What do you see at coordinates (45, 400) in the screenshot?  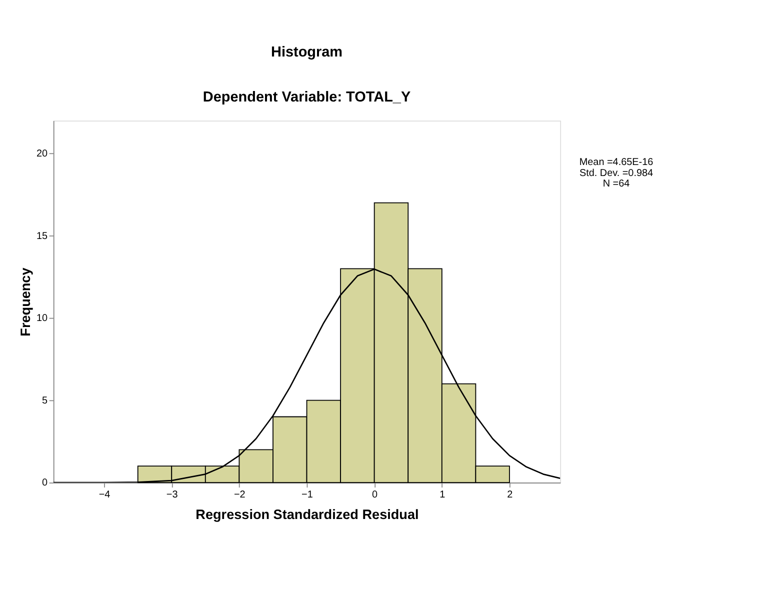 I see `y-tick-label: 5` at bounding box center [45, 400].